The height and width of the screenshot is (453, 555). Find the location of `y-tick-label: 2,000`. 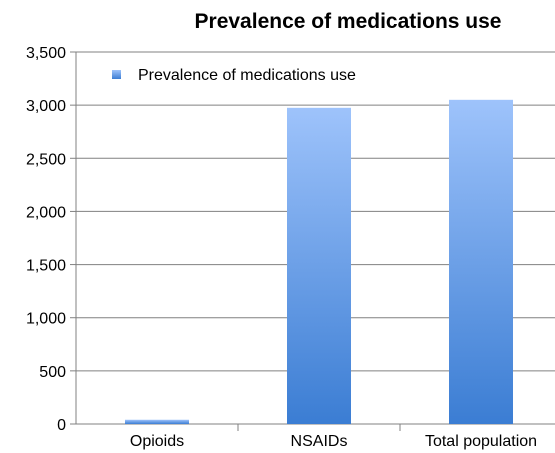

y-tick-label: 2,000 is located at coordinates (46, 212).